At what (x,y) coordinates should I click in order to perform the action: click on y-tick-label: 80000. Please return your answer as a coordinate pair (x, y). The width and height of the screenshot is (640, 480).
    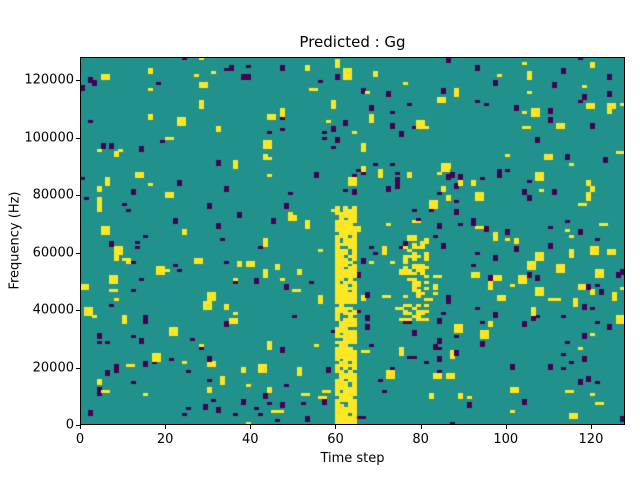
    Looking at the image, I should click on (53, 195).